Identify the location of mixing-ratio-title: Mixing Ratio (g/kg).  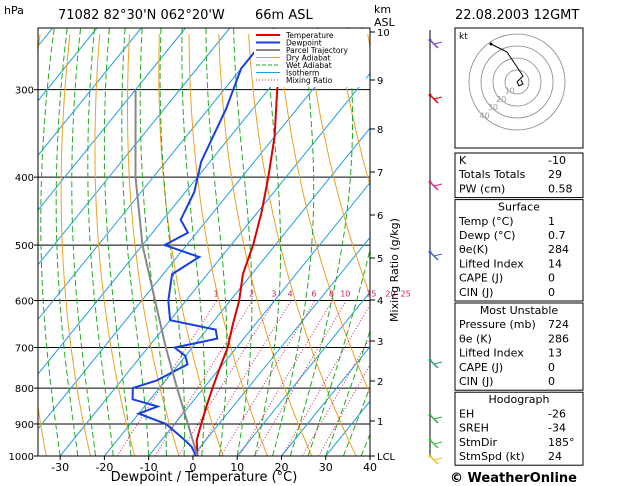
(394, 270).